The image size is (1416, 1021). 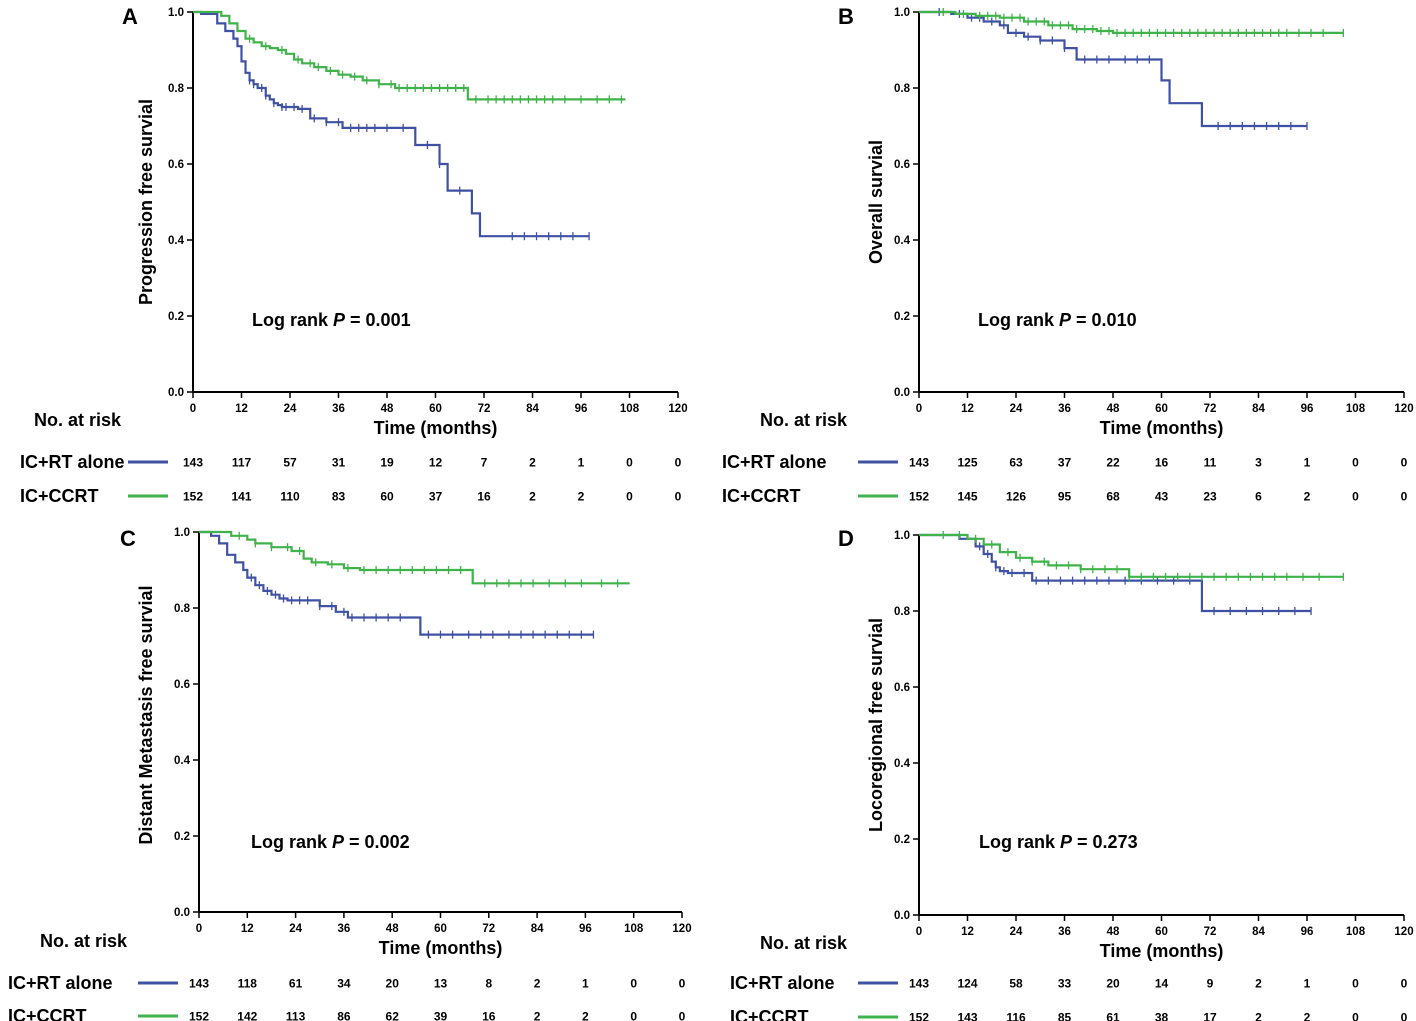 I want to click on risk-number: 83, so click(x=339, y=497).